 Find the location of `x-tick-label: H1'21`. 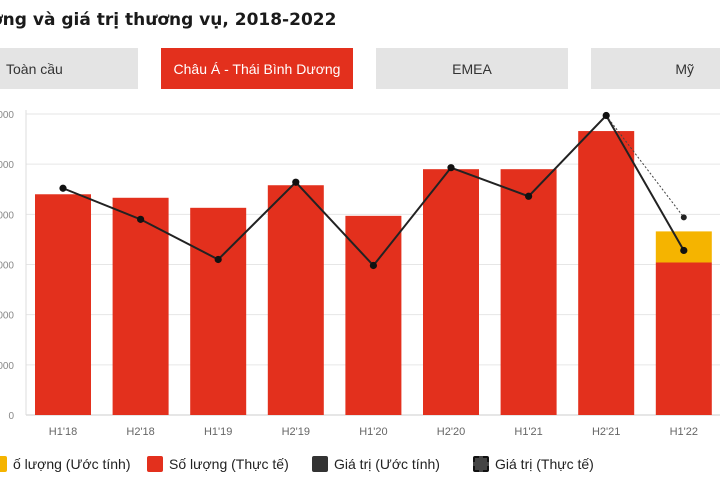

x-tick-label: H1'21 is located at coordinates (528, 432).